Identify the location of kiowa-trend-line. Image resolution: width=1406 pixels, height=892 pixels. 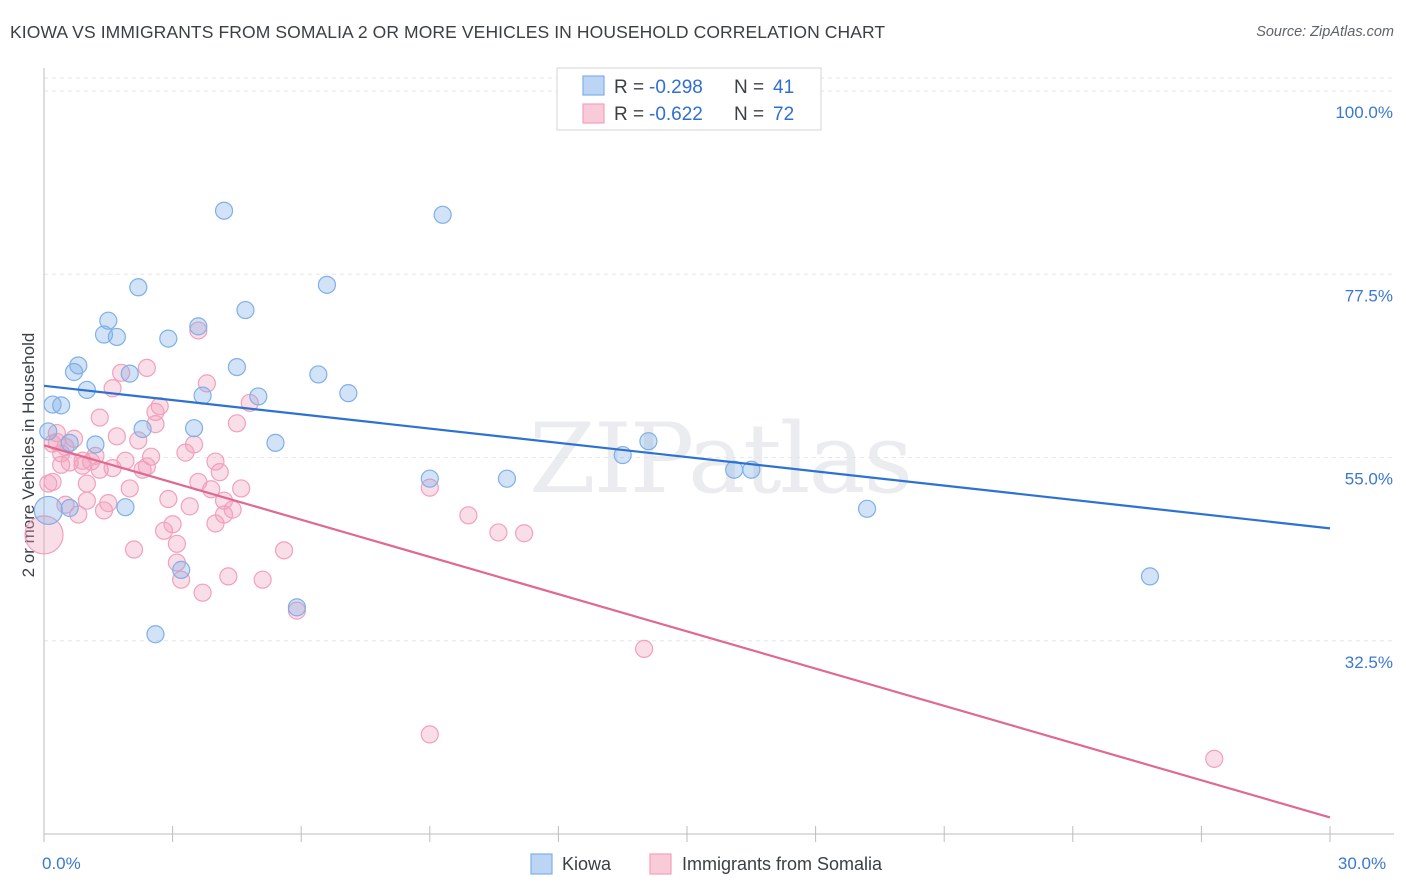
(687, 457).